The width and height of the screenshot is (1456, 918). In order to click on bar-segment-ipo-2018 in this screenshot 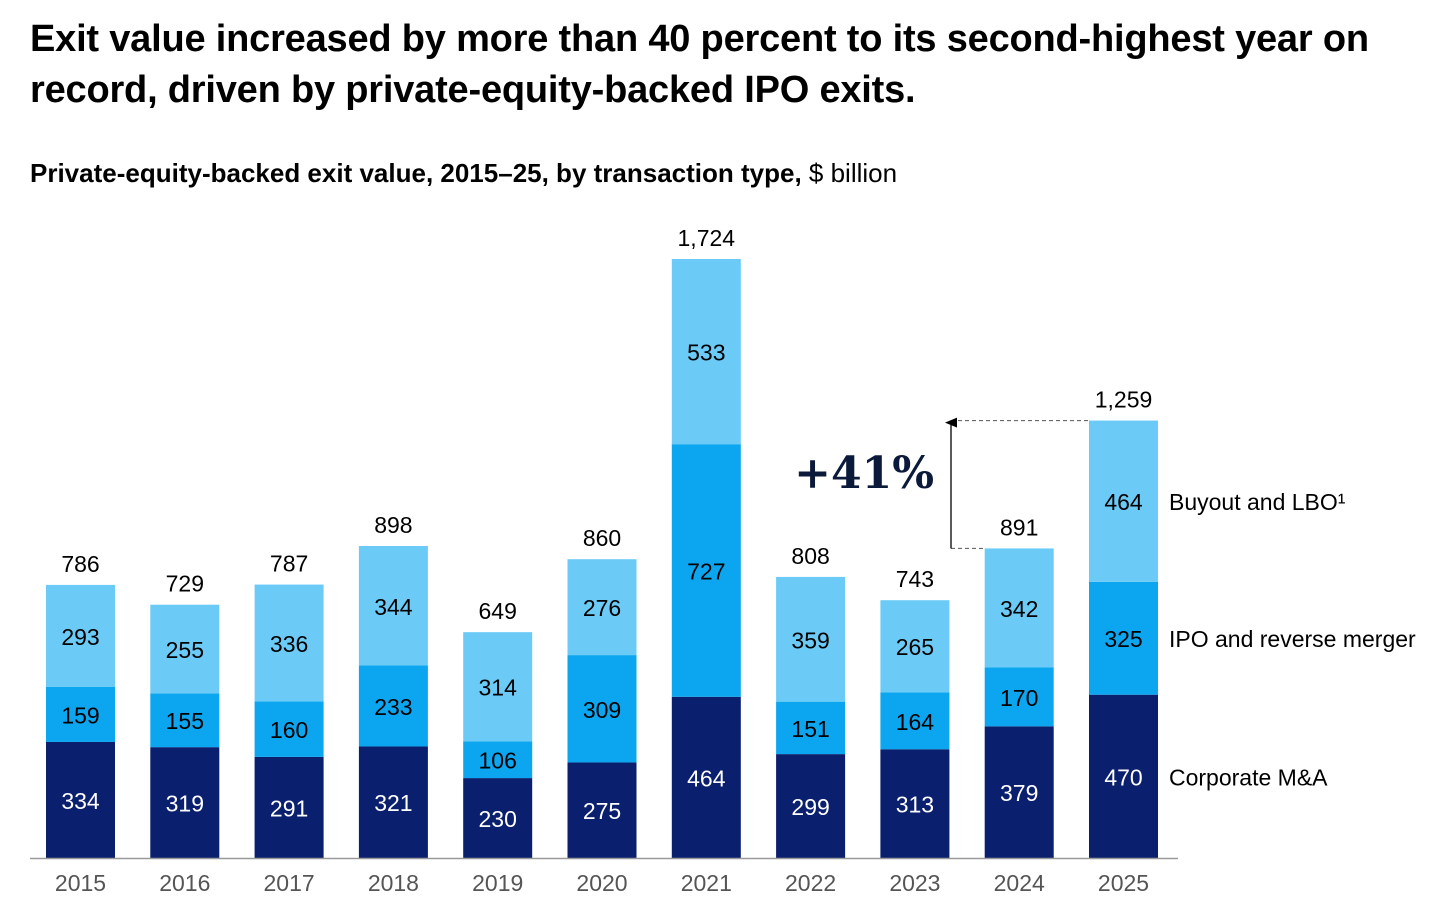, I will do `click(393, 706)`.